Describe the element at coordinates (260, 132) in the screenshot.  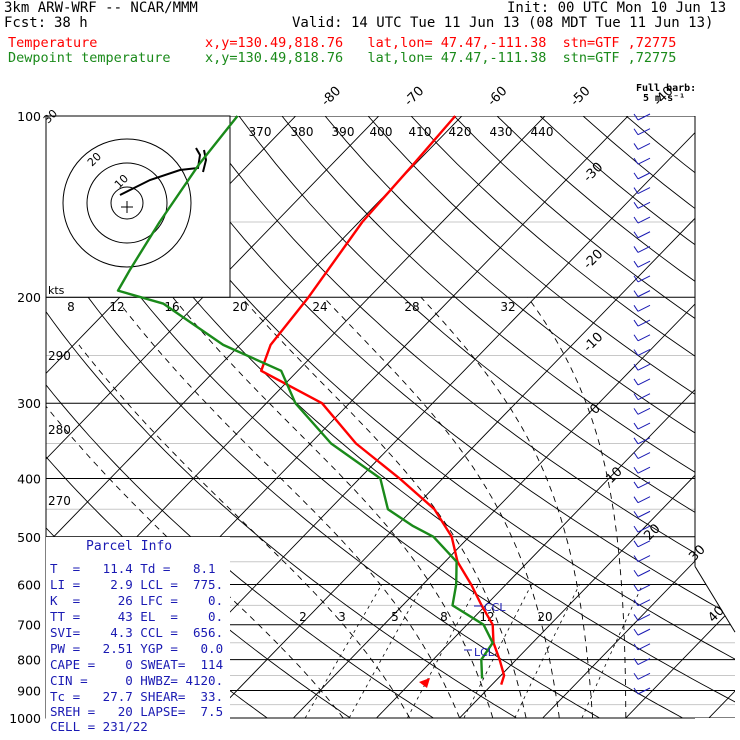
I see `theta-label: 370` at that location.